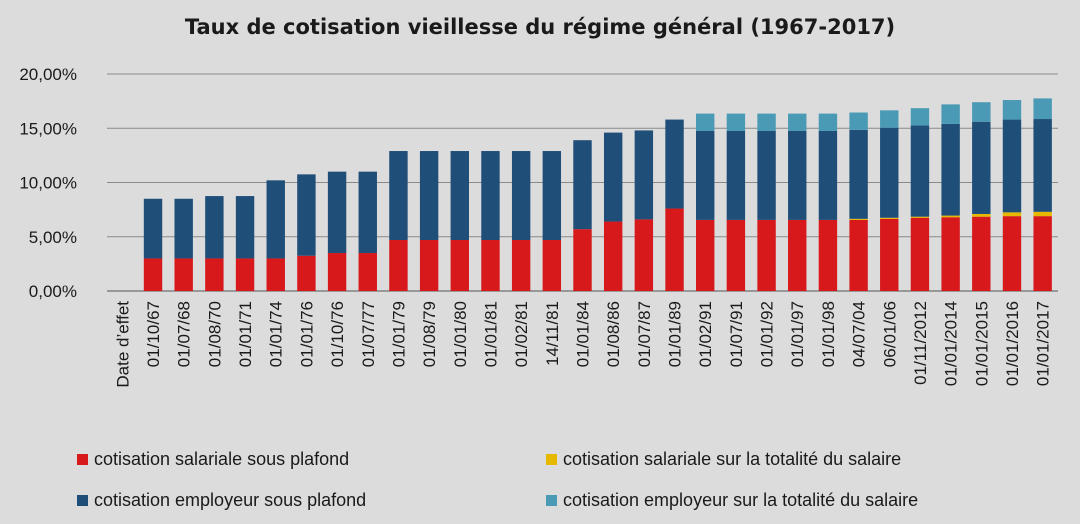  What do you see at coordinates (48, 74) in the screenshot?
I see `y-tick-label: 20,00%` at bounding box center [48, 74].